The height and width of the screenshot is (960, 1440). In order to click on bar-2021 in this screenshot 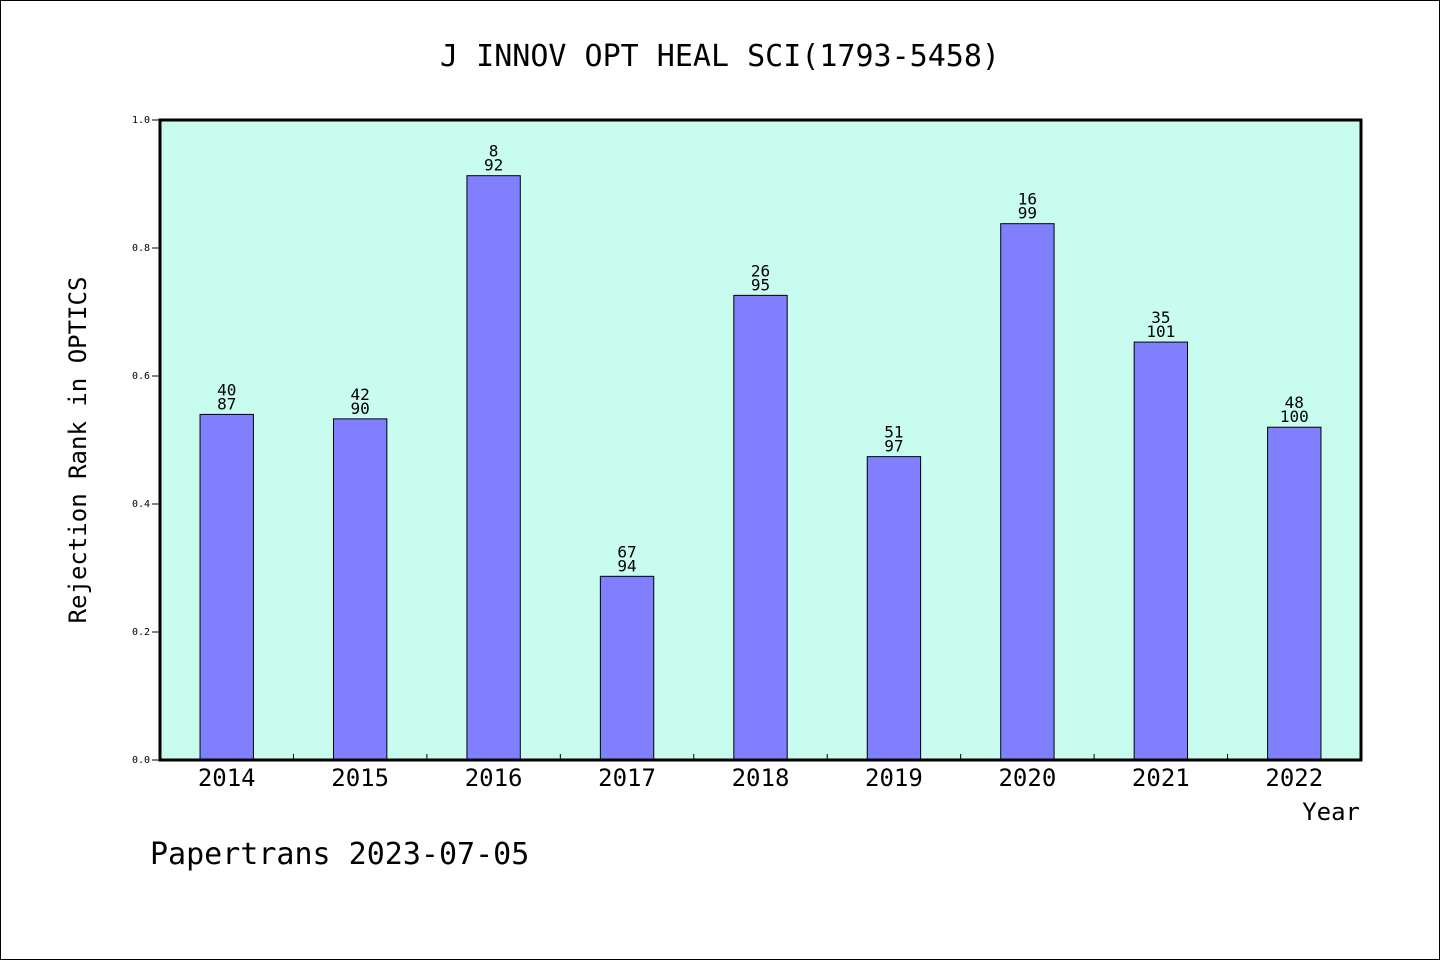, I will do `click(1161, 551)`.